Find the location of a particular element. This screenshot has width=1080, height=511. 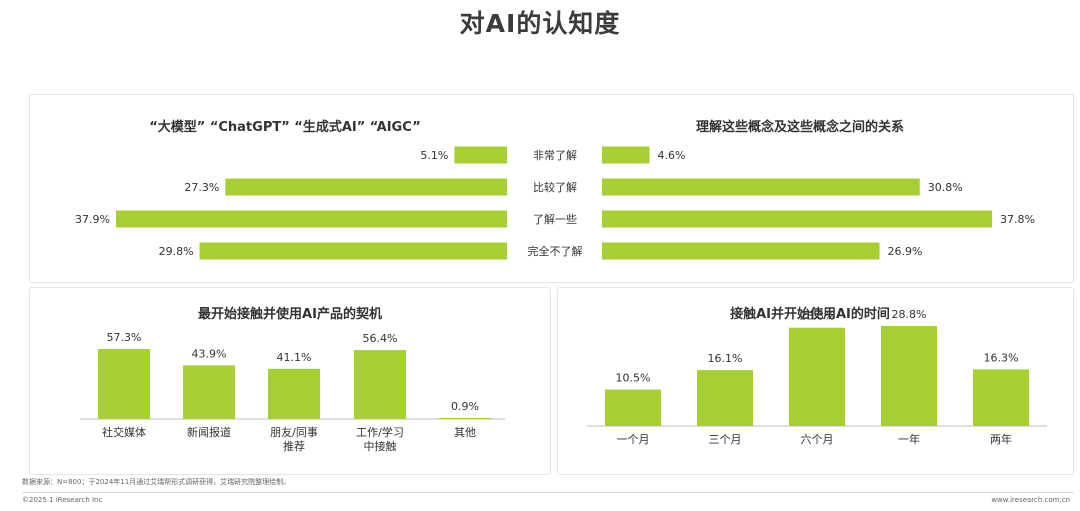

category-label: 完全不了解 is located at coordinates (555, 251).